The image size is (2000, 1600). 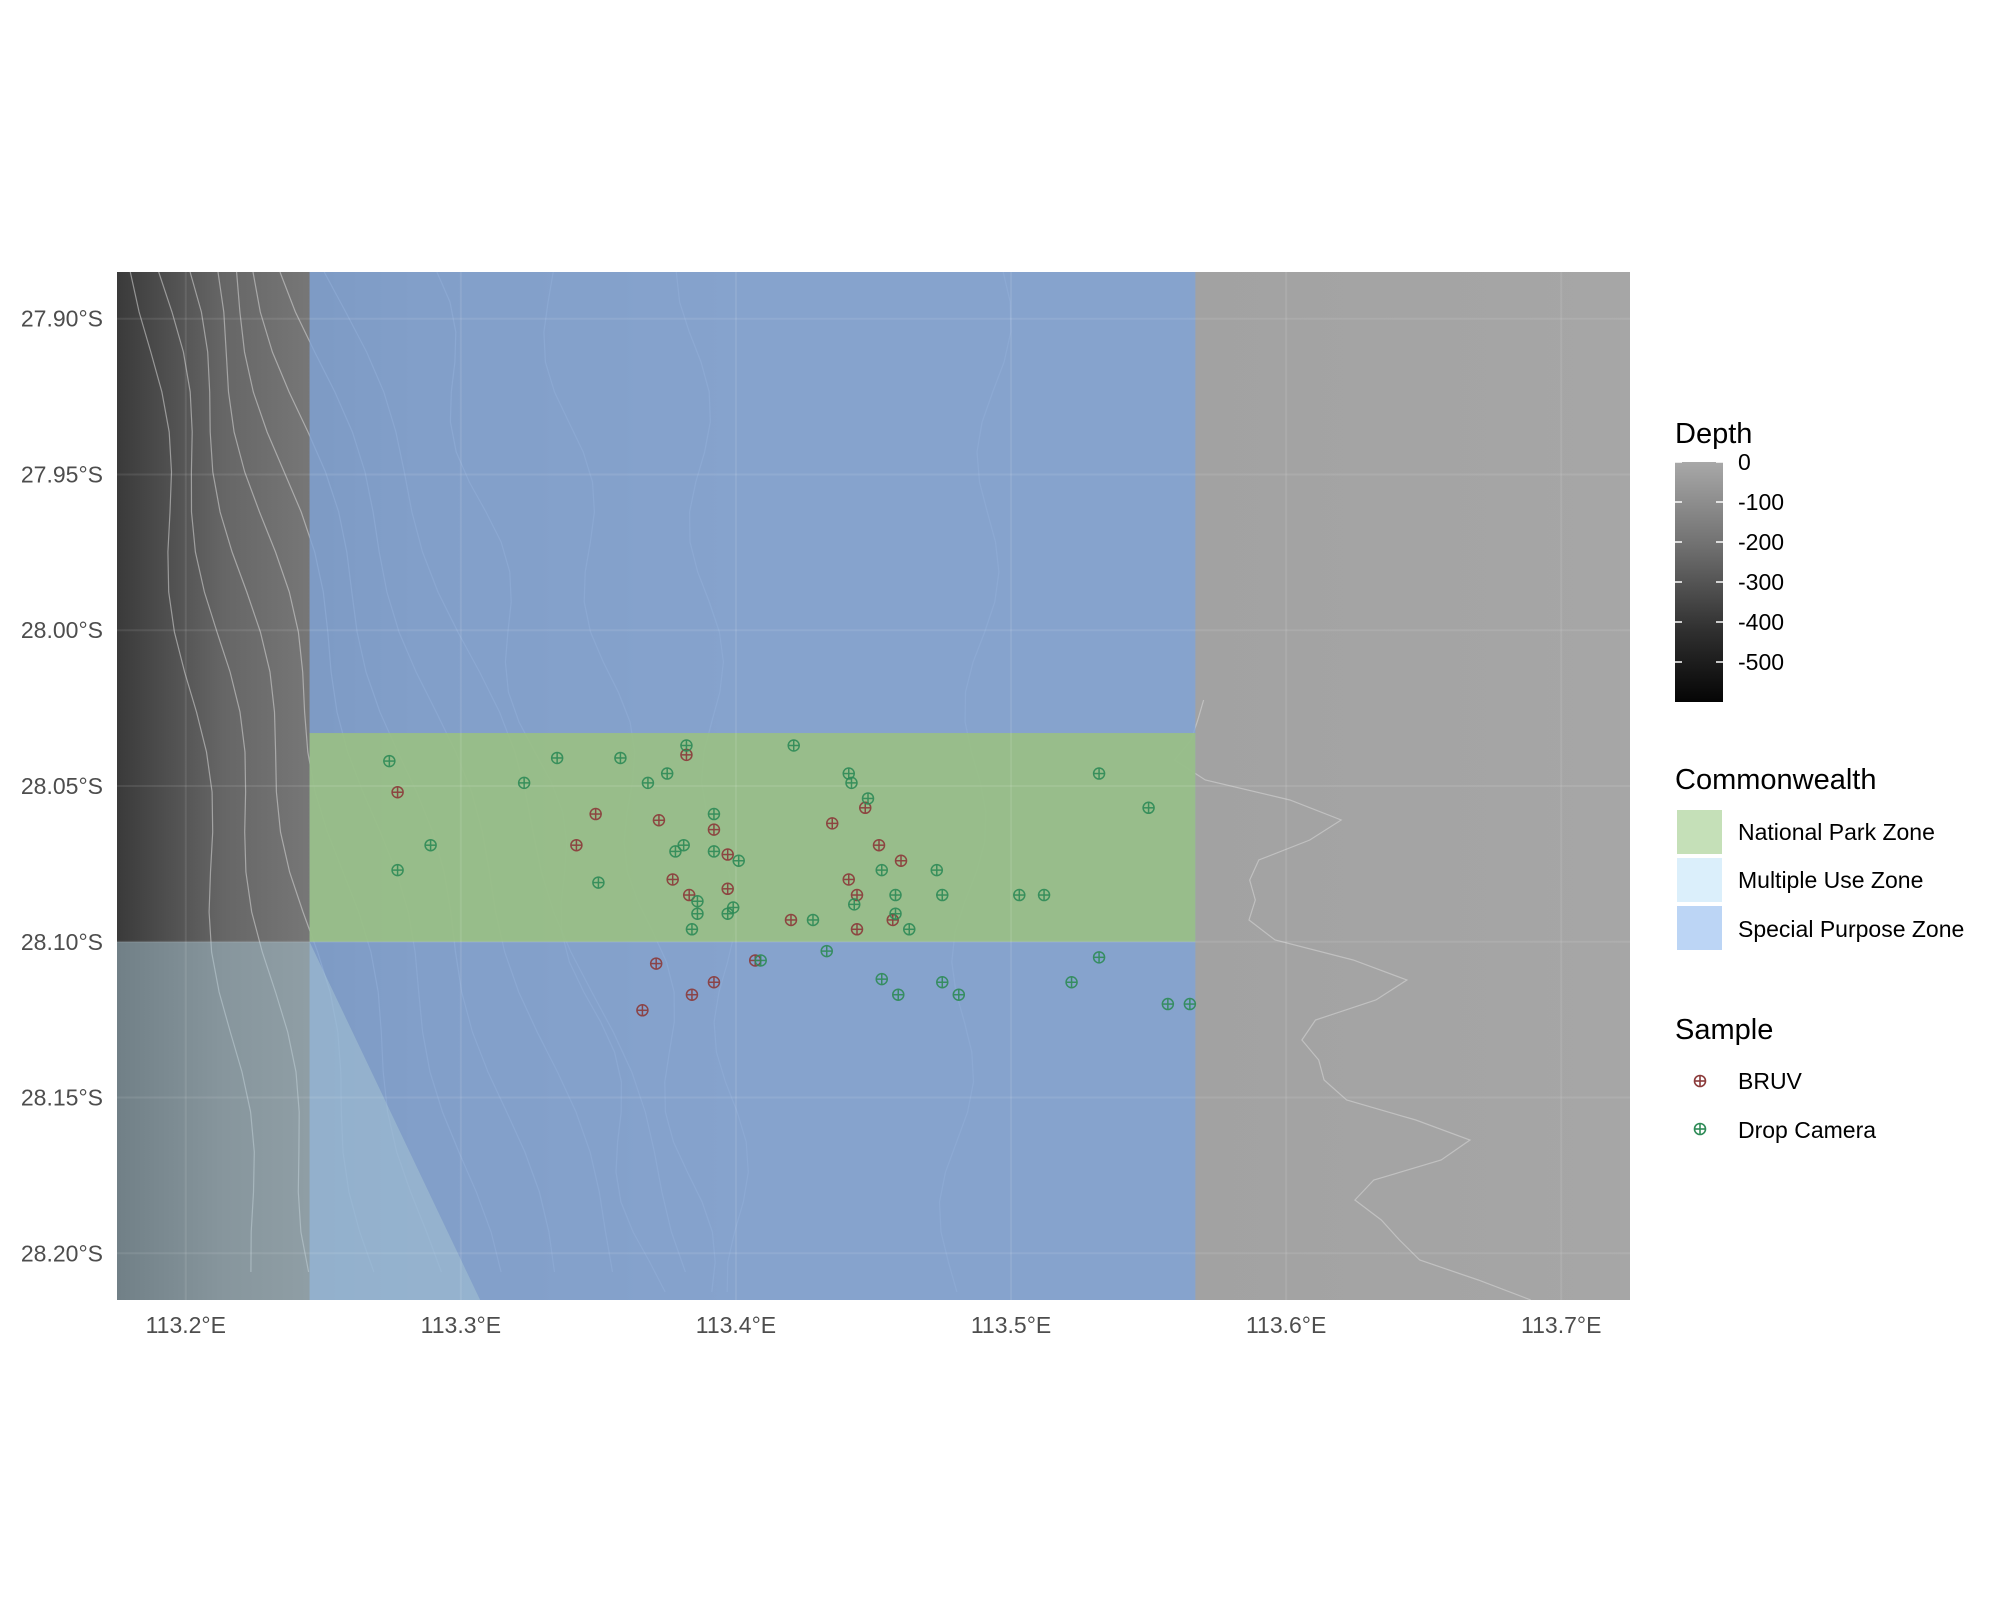 I want to click on national-park-zone, so click(x=752, y=837).